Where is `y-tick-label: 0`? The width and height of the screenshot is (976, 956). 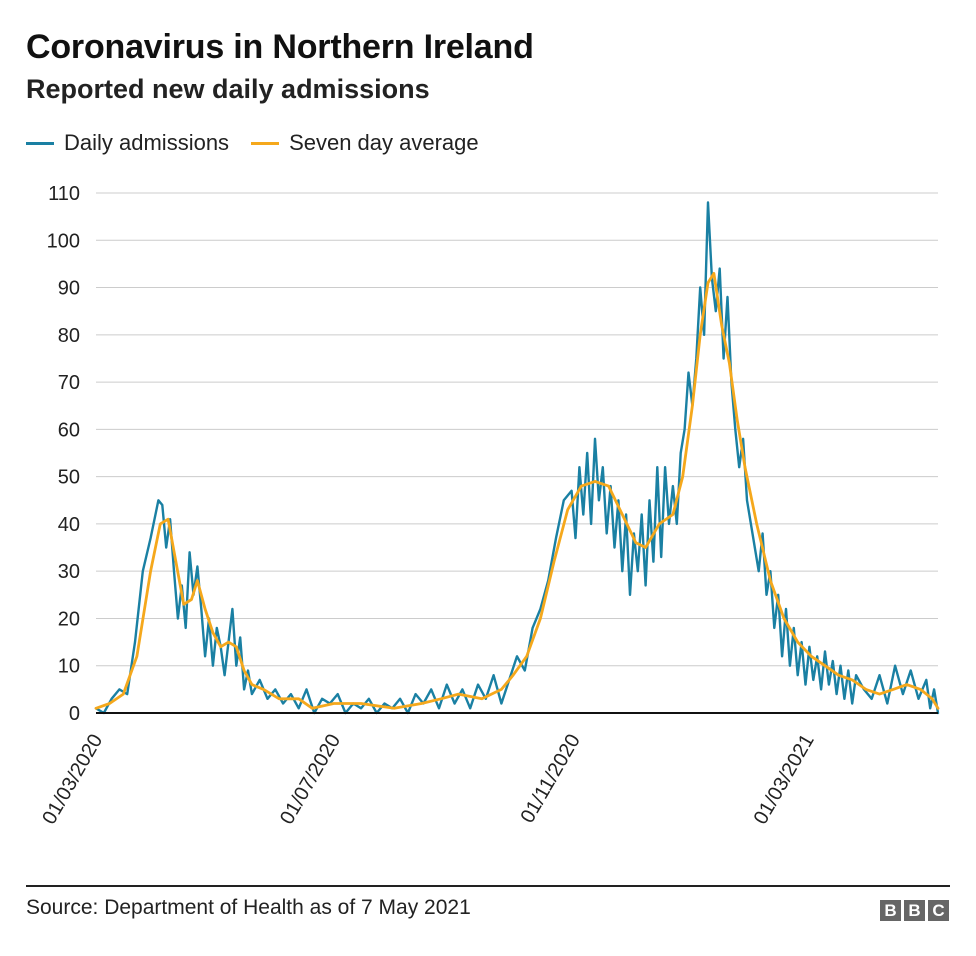 y-tick-label: 0 is located at coordinates (74, 714).